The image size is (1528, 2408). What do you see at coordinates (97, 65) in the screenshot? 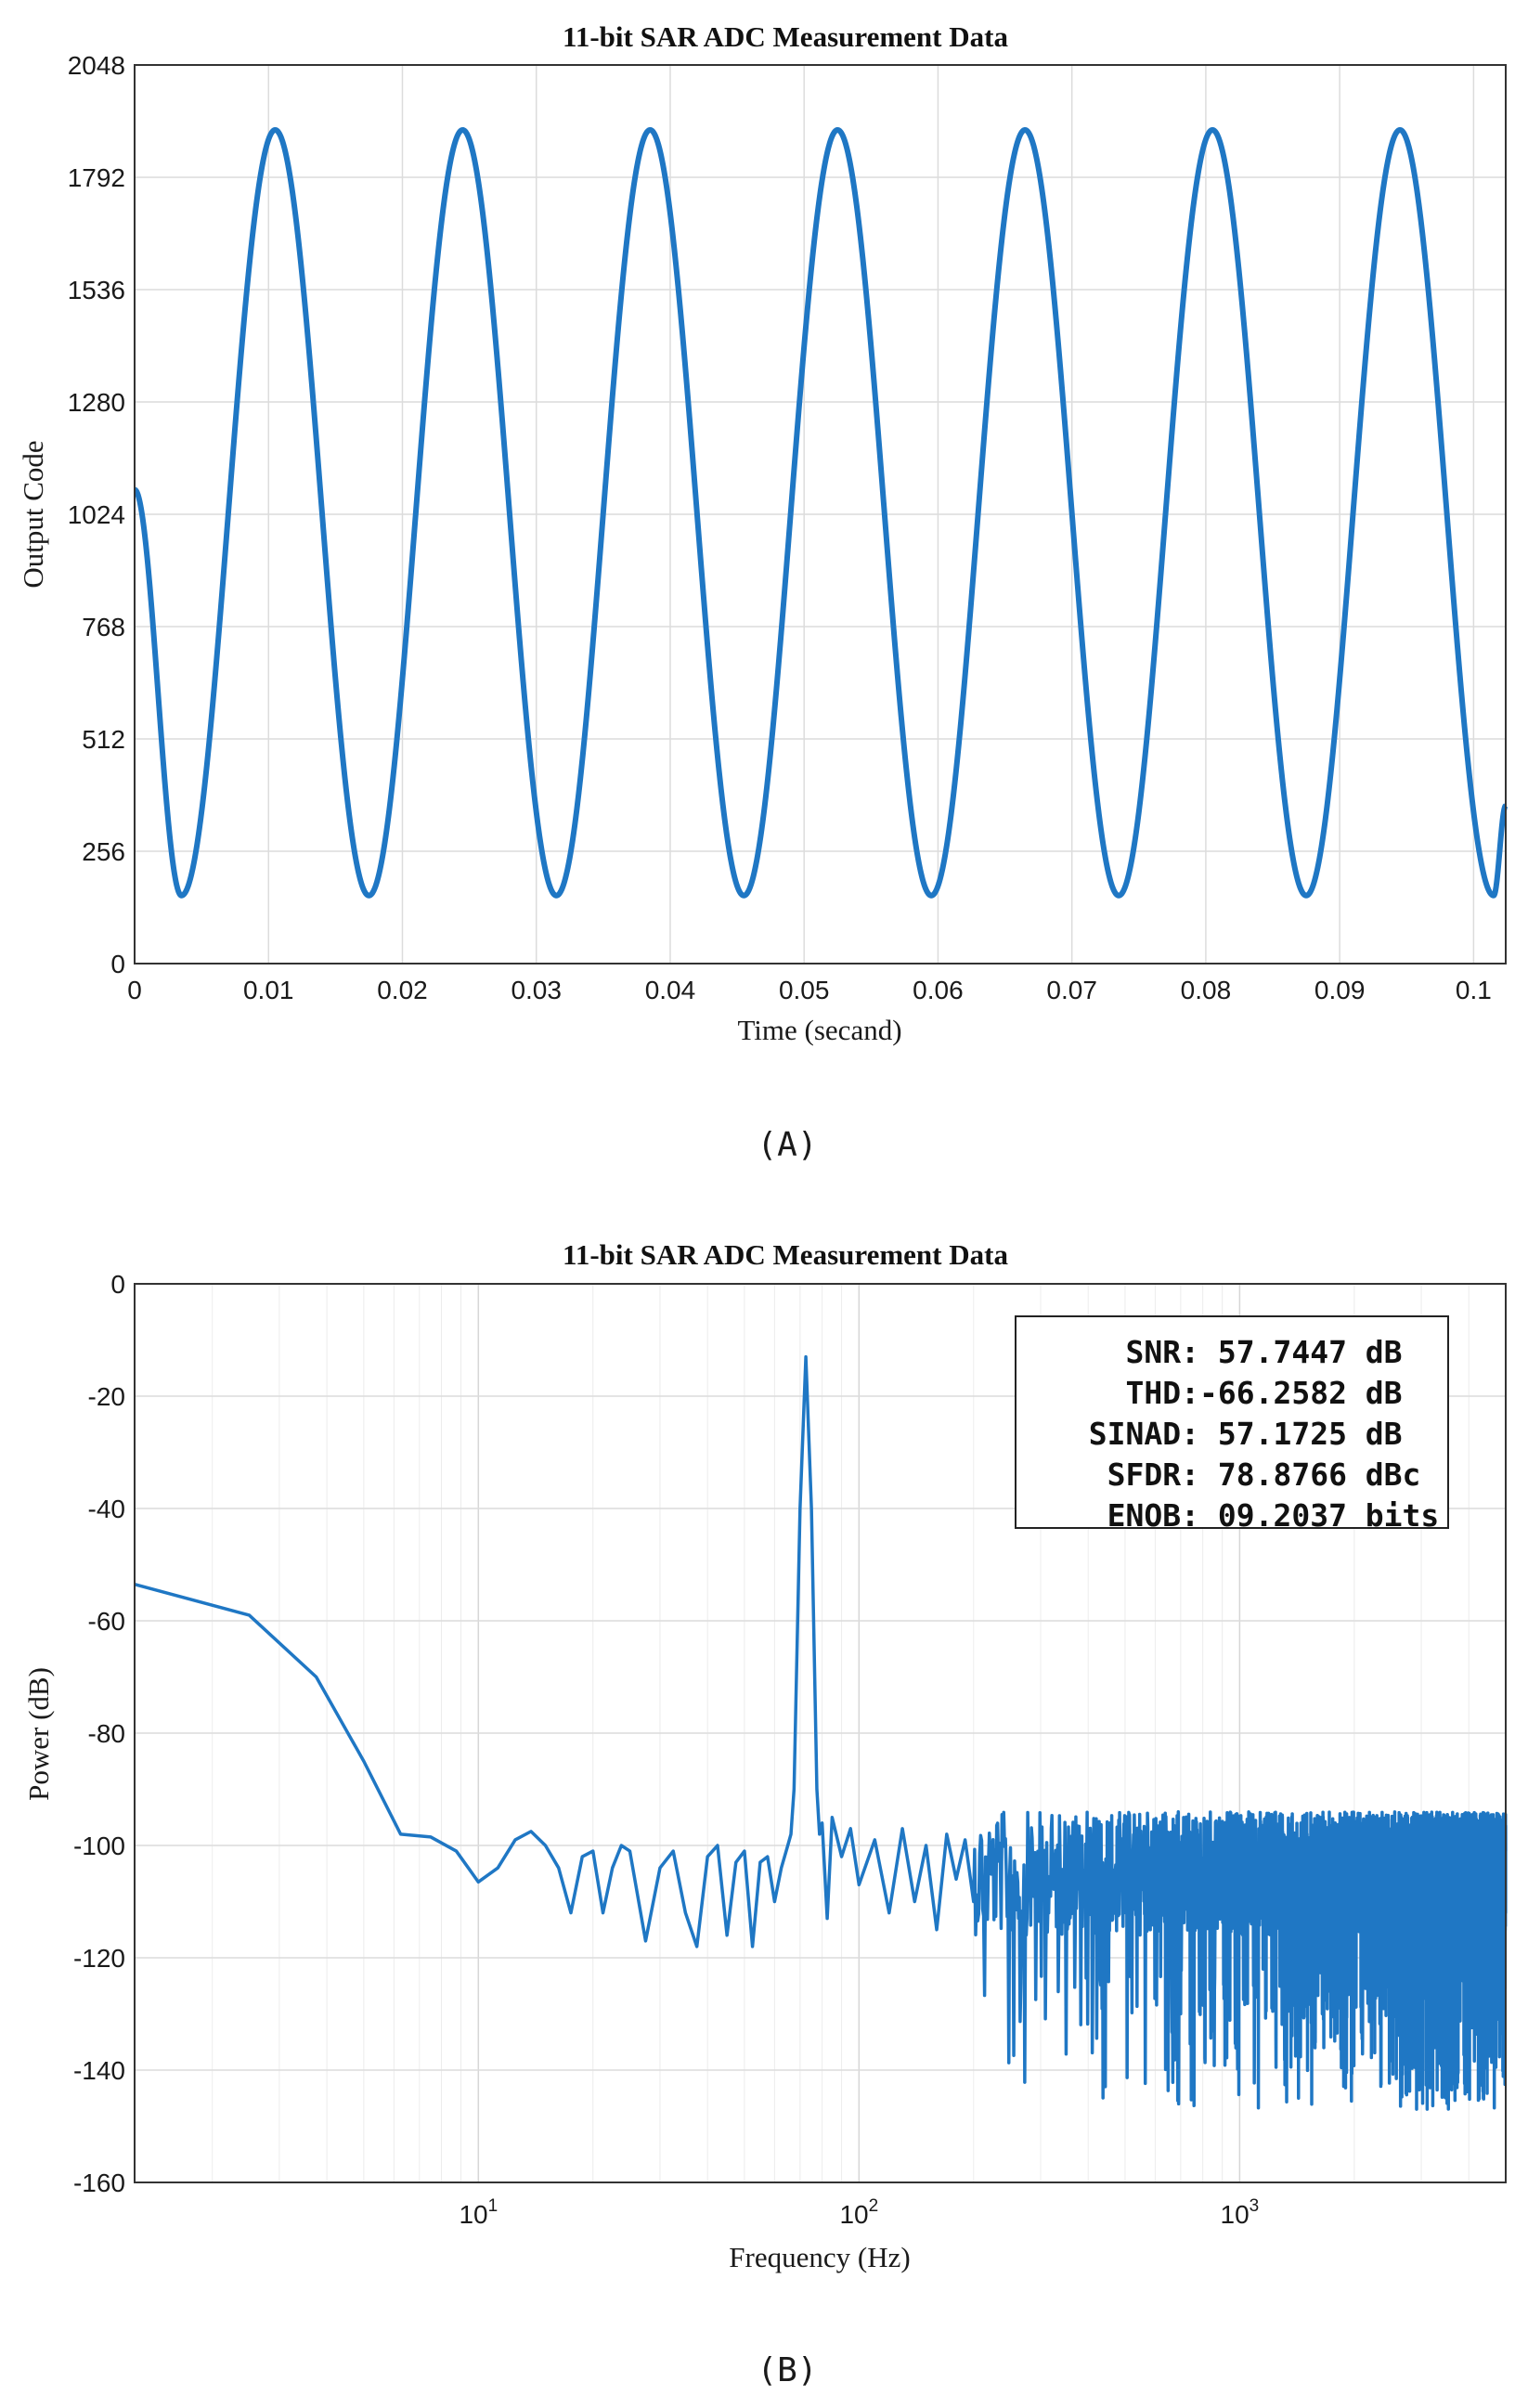
I see `y-tick-label: 2048` at bounding box center [97, 65].